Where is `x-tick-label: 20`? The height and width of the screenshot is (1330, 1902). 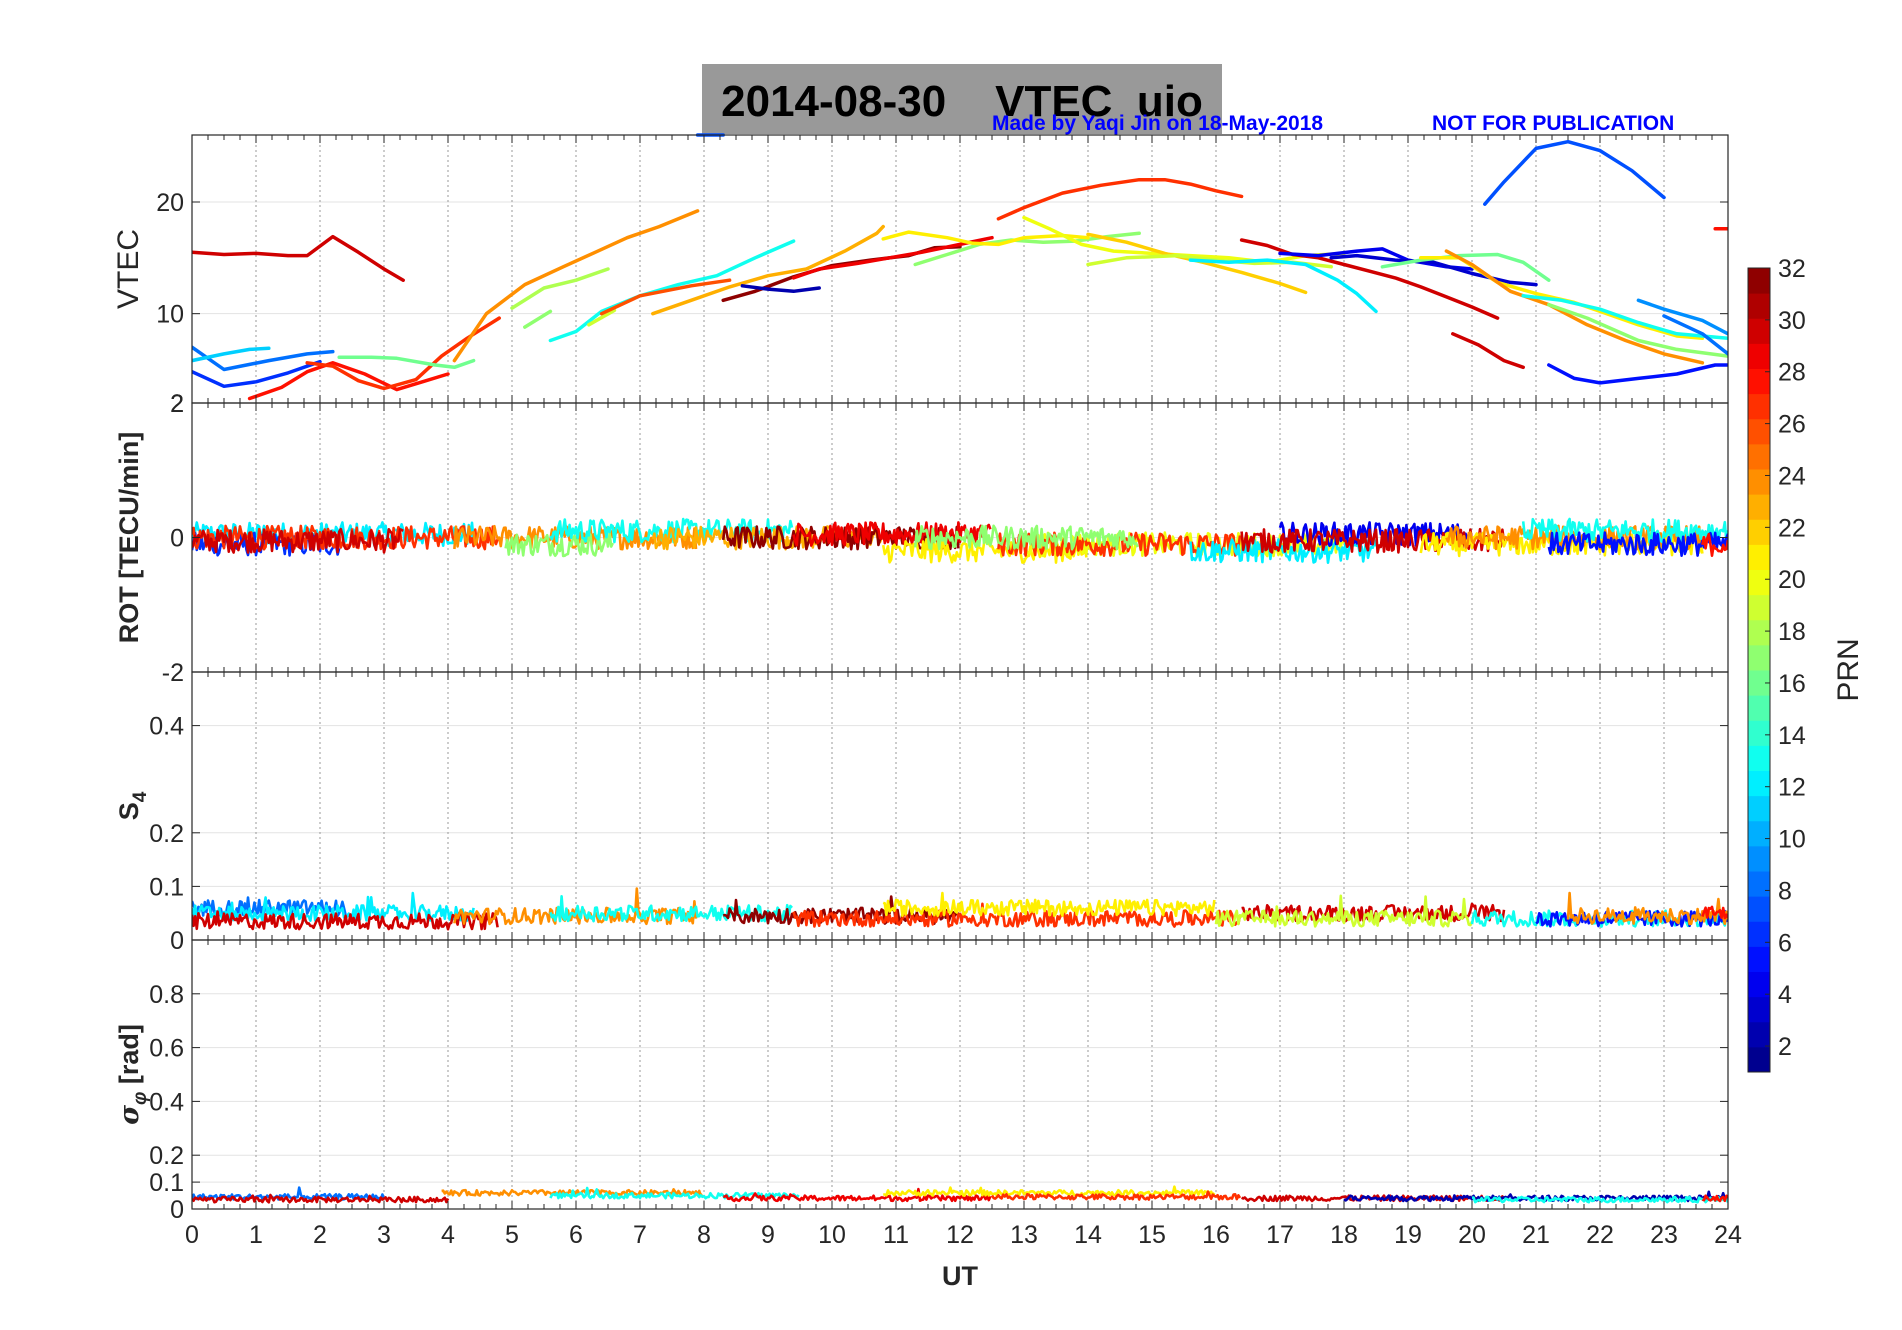
x-tick-label: 20 is located at coordinates (1472, 1235).